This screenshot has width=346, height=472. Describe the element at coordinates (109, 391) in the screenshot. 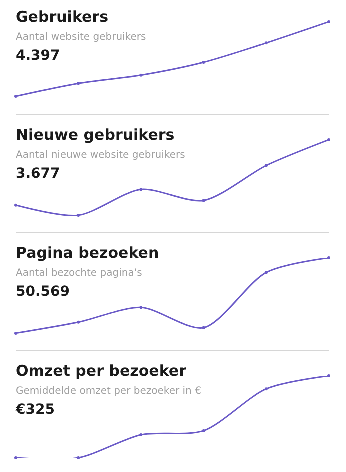

I see `text: Gemiddelde omzet per bezoeker in €` at that location.